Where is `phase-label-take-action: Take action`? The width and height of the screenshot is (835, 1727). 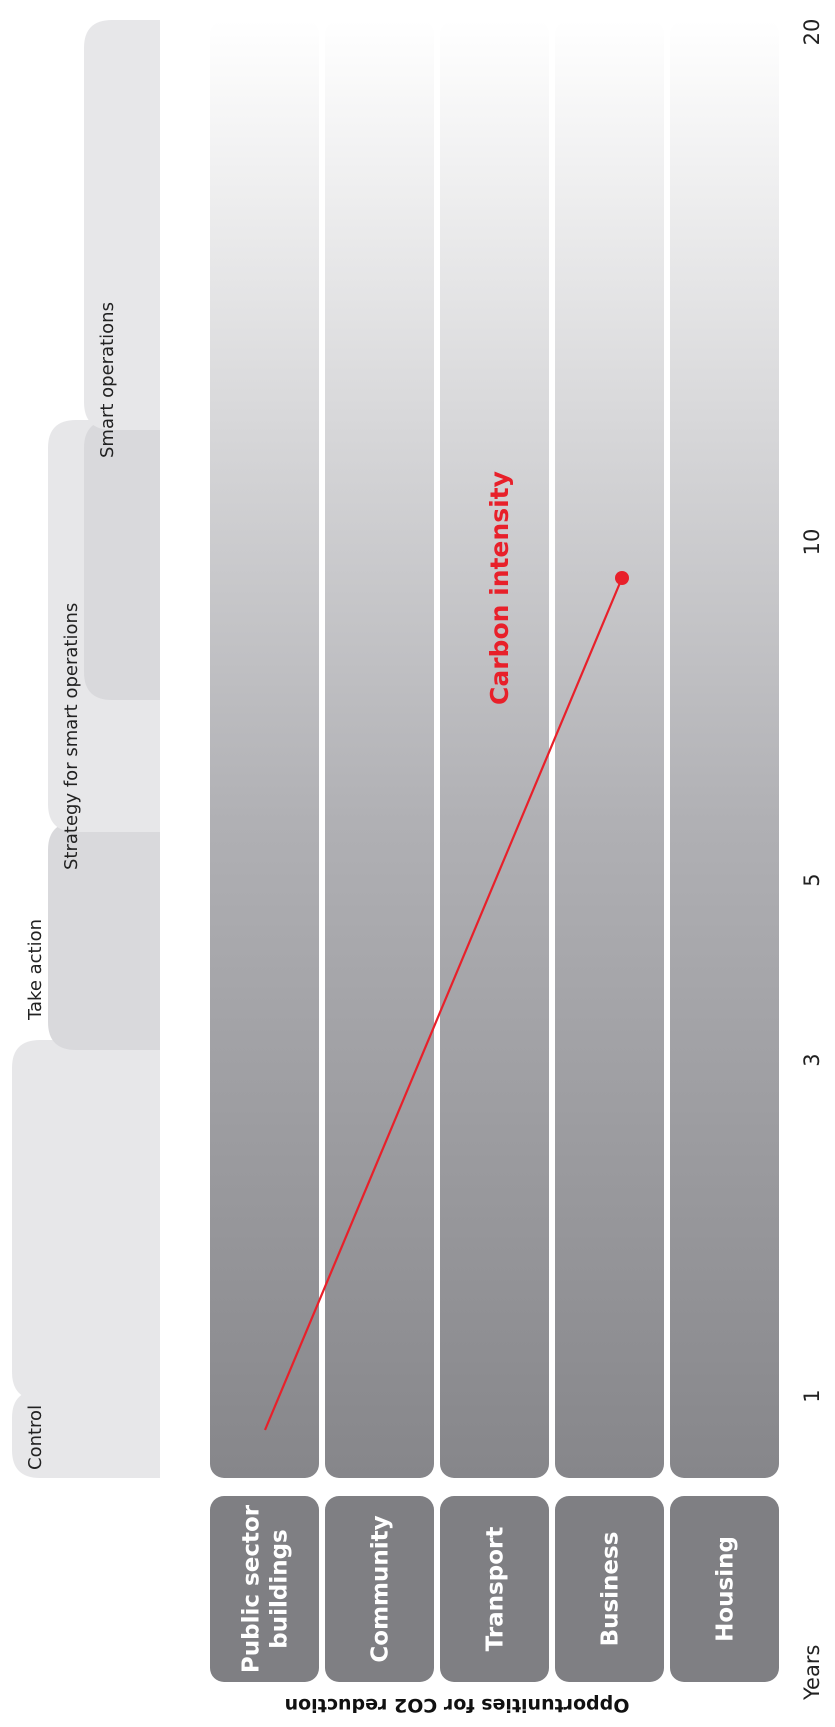 phase-label-take-action: Take action is located at coordinates (35, 970).